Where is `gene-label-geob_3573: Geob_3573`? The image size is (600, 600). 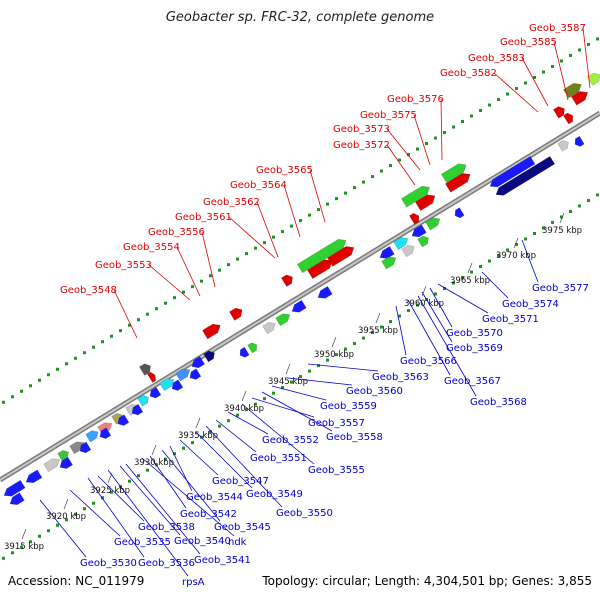 gene-label-geob_3573: Geob_3573 is located at coordinates (361, 129).